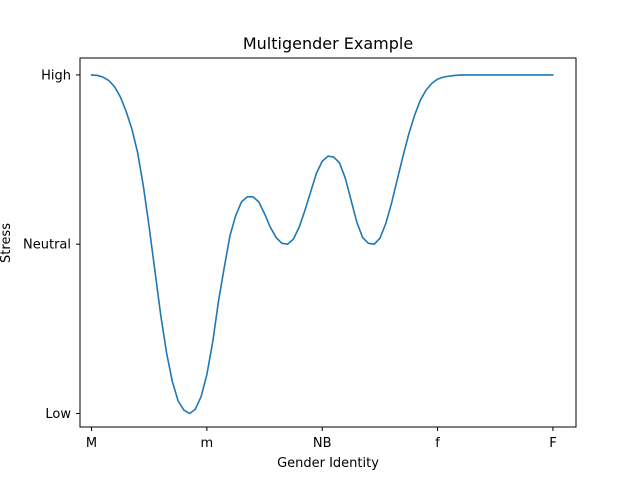  What do you see at coordinates (552, 443) in the screenshot?
I see `x-tick-label: F` at bounding box center [552, 443].